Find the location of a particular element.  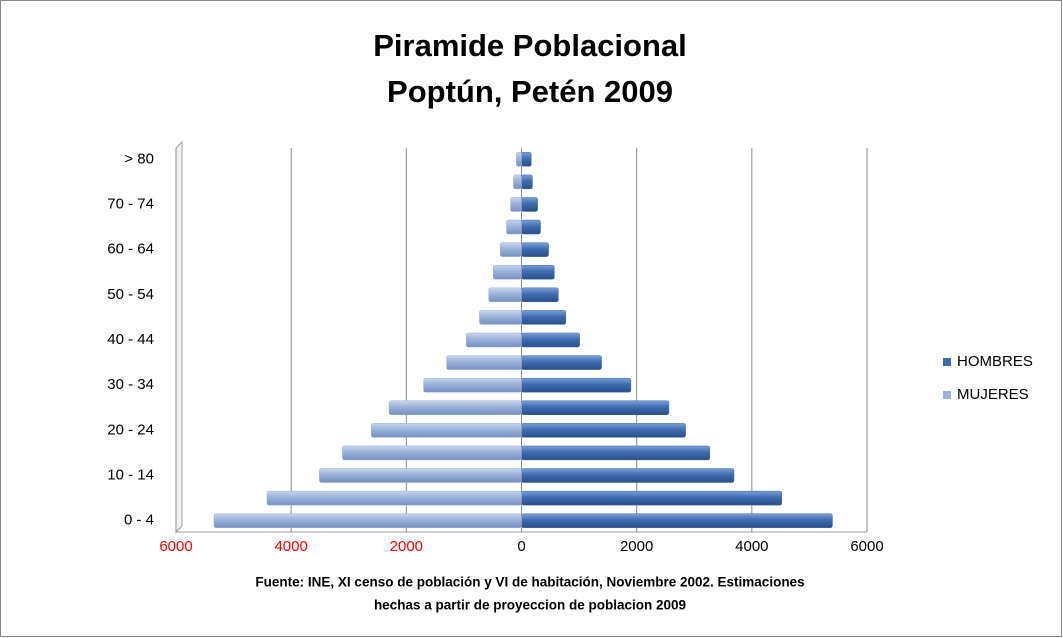

legend-label: HOMBRES is located at coordinates (995, 361).